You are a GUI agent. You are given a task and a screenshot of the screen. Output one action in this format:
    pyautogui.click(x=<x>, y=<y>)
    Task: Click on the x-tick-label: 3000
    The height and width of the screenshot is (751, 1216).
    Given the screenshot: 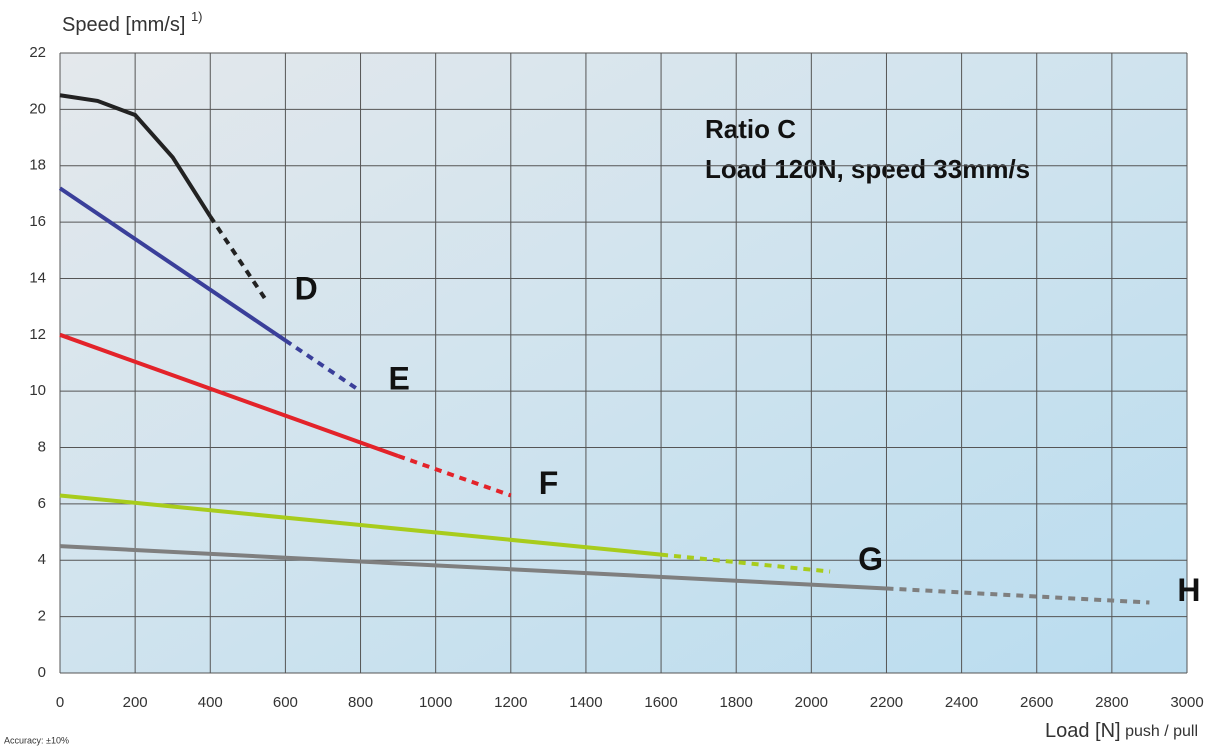 What is the action you would take?
    pyautogui.click(x=1186, y=702)
    